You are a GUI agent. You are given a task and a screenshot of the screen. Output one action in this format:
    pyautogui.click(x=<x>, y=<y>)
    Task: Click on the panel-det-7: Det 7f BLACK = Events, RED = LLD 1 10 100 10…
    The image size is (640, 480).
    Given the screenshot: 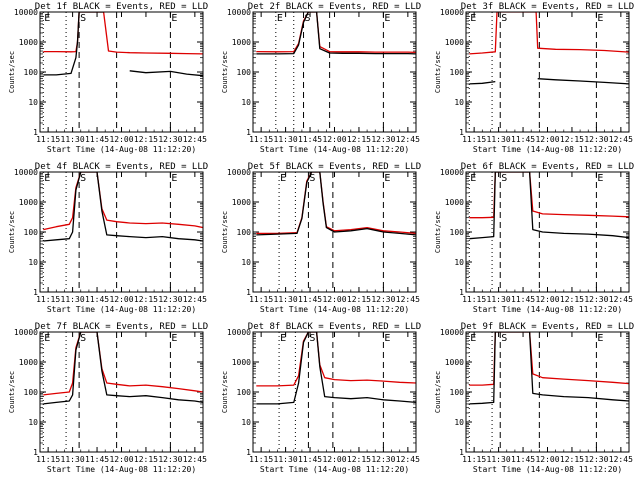 What is the action you would take?
    pyautogui.click(x=108, y=398)
    